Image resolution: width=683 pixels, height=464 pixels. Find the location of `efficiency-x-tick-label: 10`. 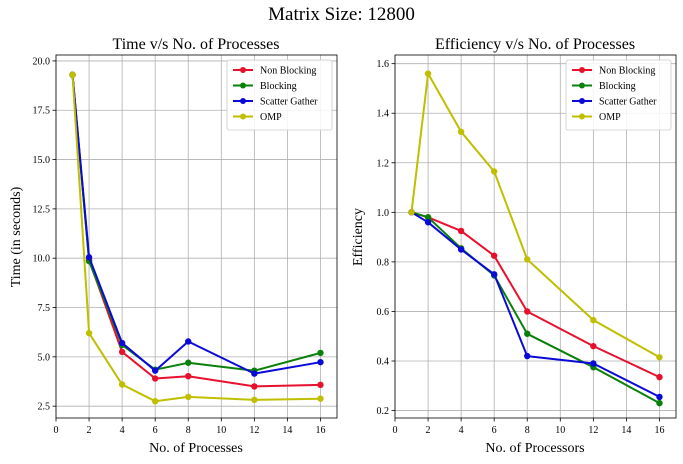

efficiency-x-tick-label: 10 is located at coordinates (560, 430).